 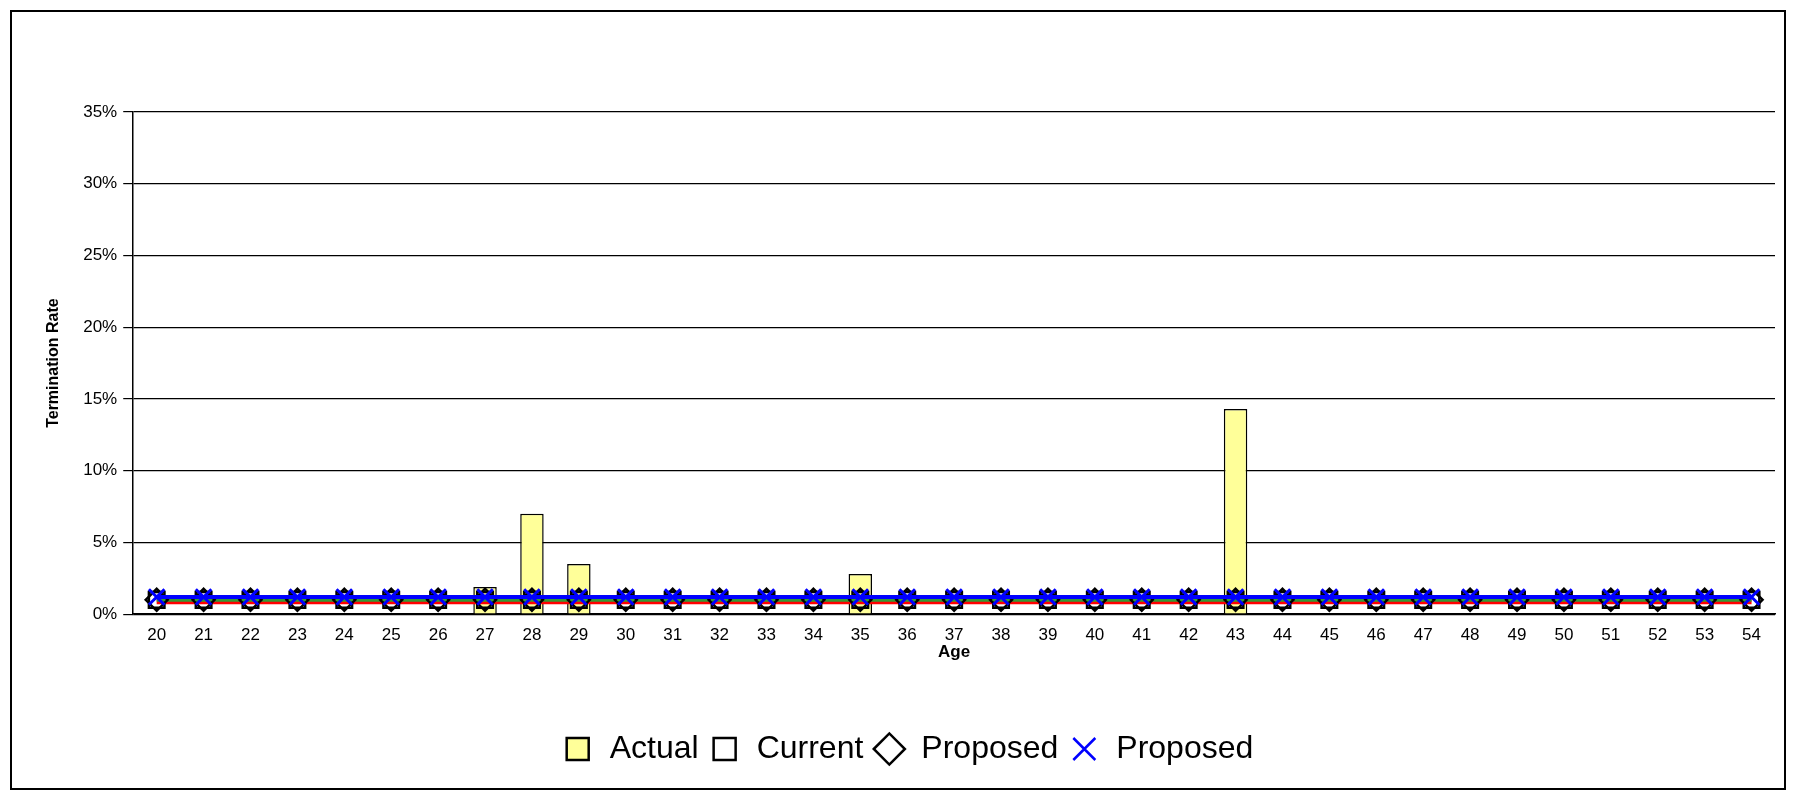 I want to click on x-tick-label: 33, so click(x=766, y=635).